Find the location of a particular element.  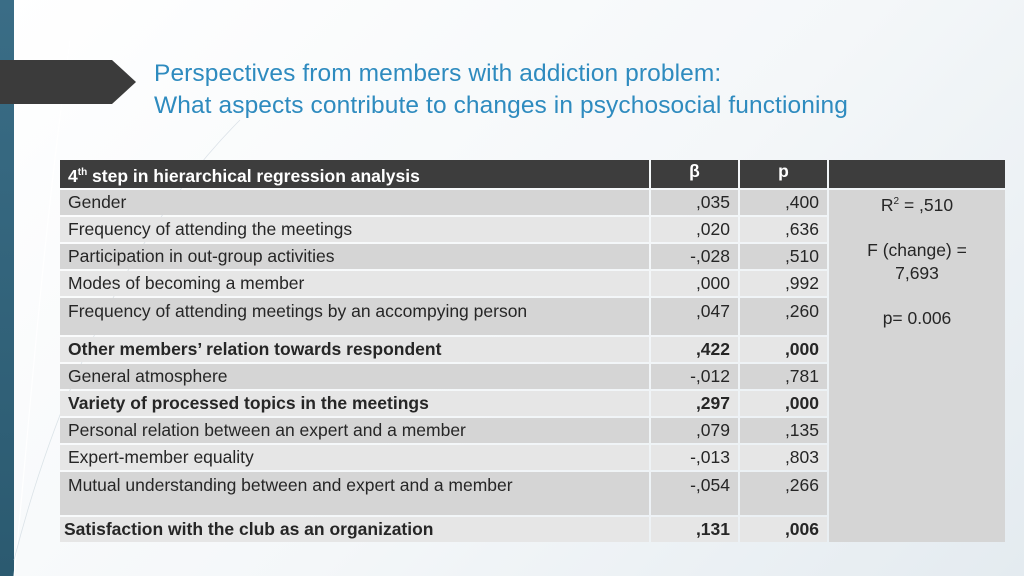

row-beta: -,012 is located at coordinates (694, 376).